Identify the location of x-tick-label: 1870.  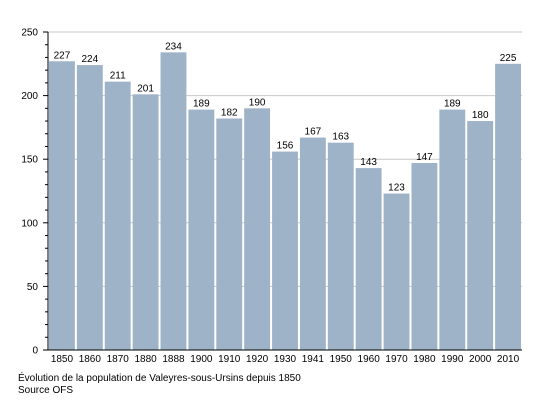
(118, 359).